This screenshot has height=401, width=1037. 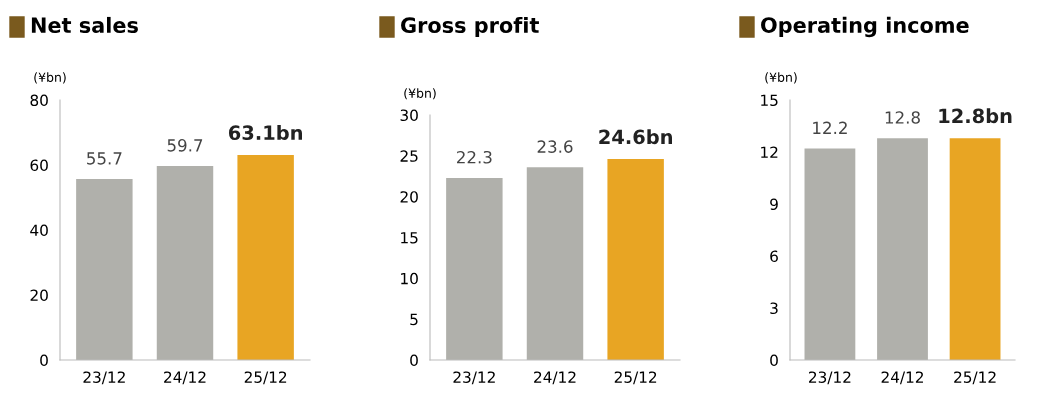 What do you see at coordinates (865, 27) in the screenshot?
I see `chart-title: Operating income` at bounding box center [865, 27].